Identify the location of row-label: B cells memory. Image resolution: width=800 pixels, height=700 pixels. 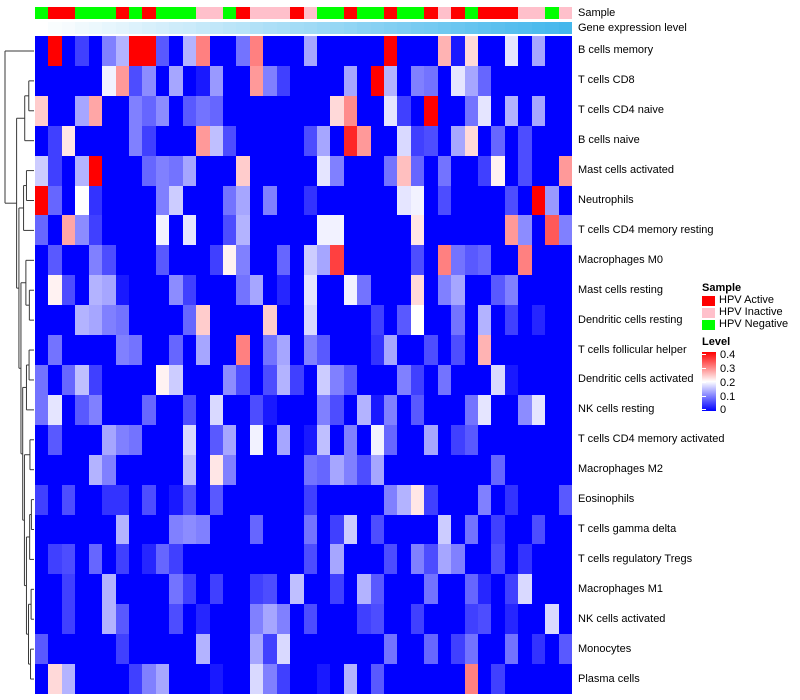
(616, 50).